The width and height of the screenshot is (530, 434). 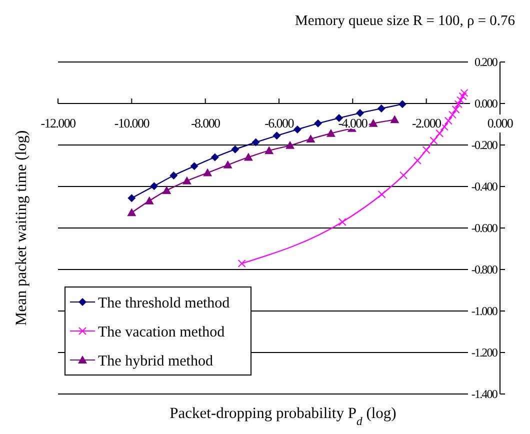 What do you see at coordinates (484, 187) in the screenshot?
I see `y-tick-label: -0.400` at bounding box center [484, 187].